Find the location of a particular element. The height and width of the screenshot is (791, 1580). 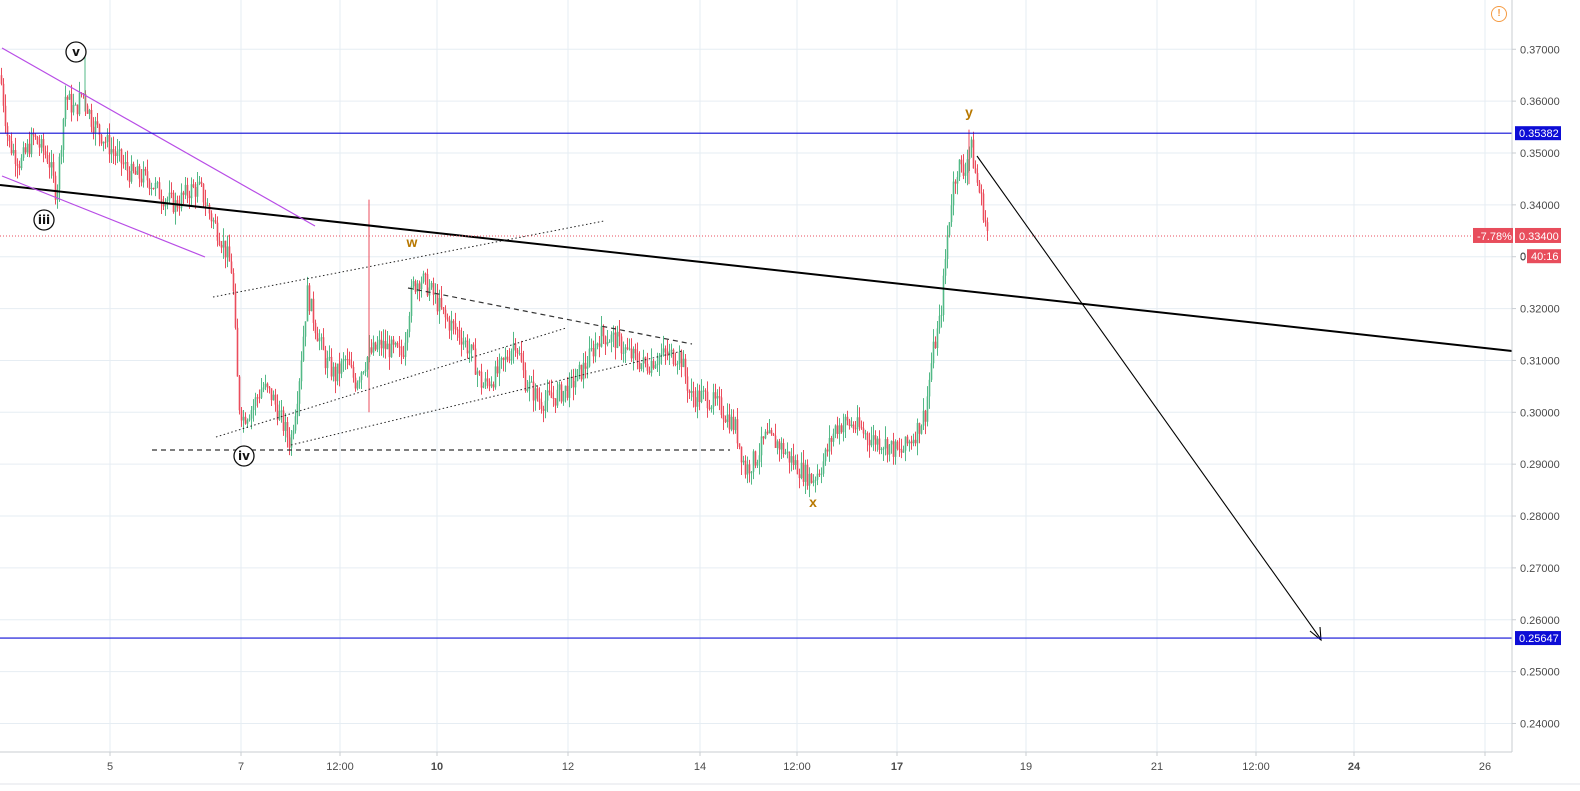

dotted-lower-line is located at coordinates (486, 398).